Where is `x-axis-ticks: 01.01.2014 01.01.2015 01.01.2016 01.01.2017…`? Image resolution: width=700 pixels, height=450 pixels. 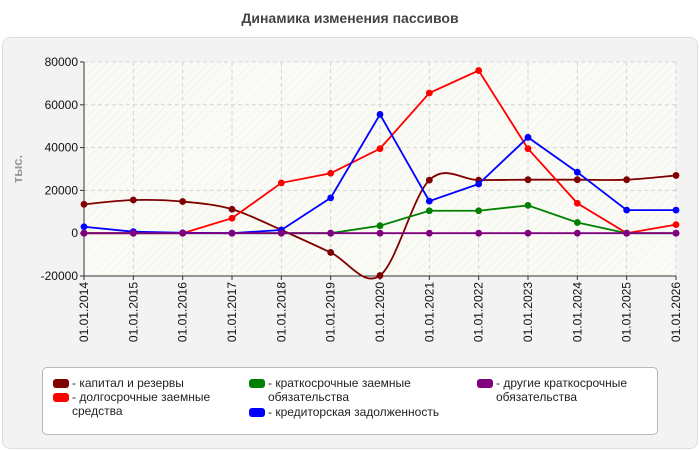 x-axis-ticks: 01.01.2014 01.01.2015 01.01.2016 01.01.2017… is located at coordinates (380, 309).